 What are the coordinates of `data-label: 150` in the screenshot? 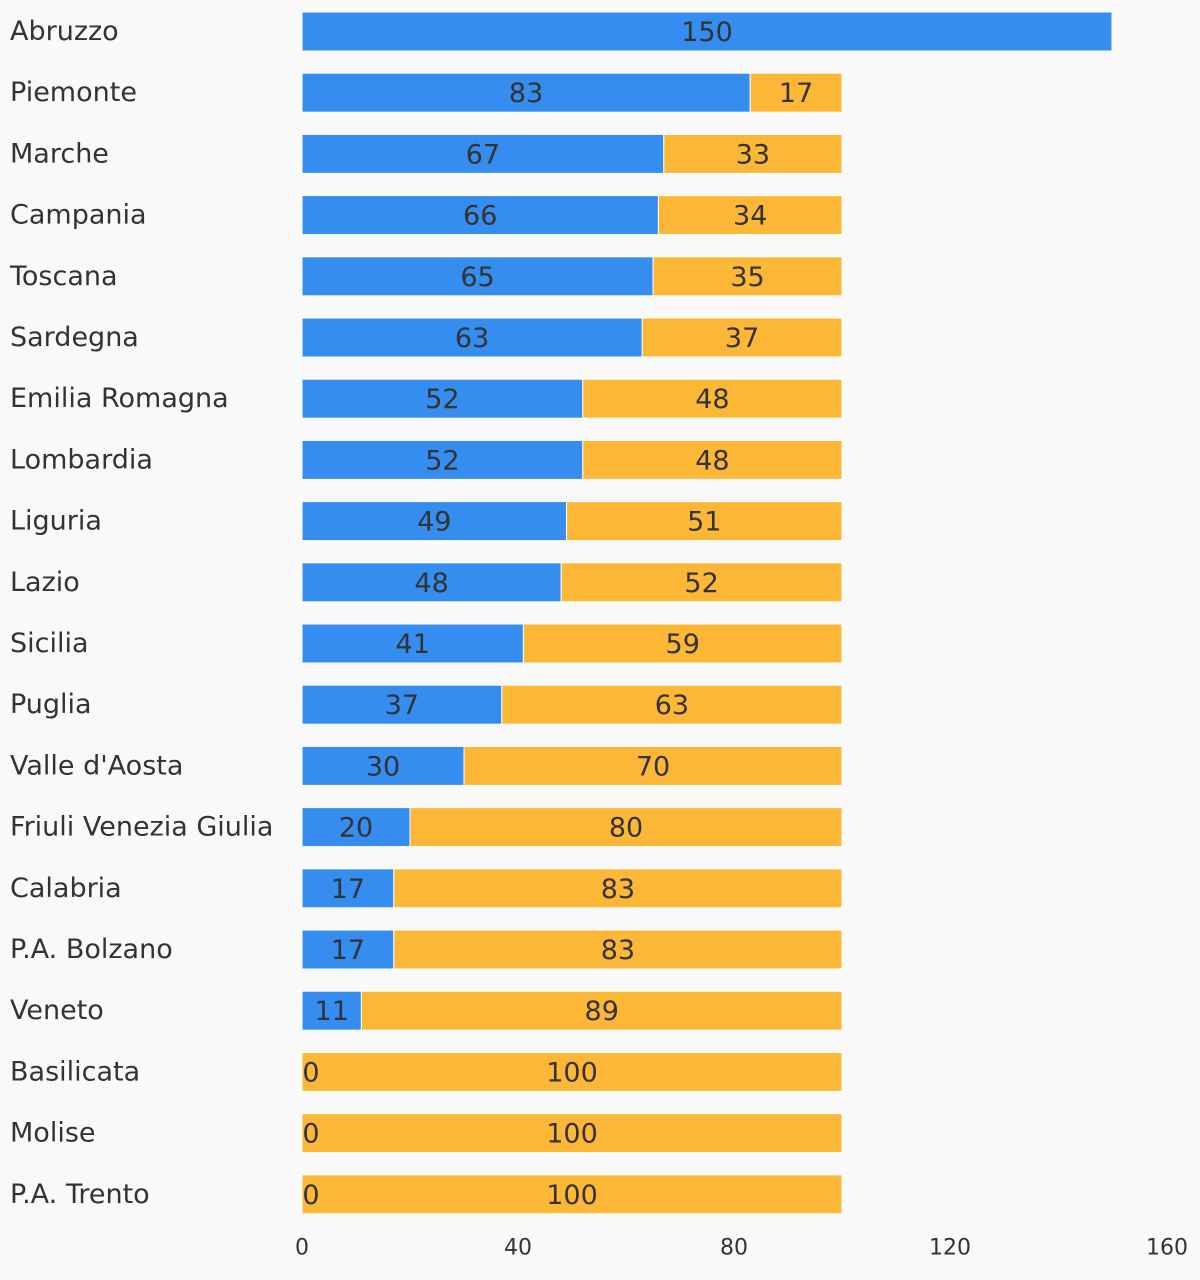 It's located at (707, 32).